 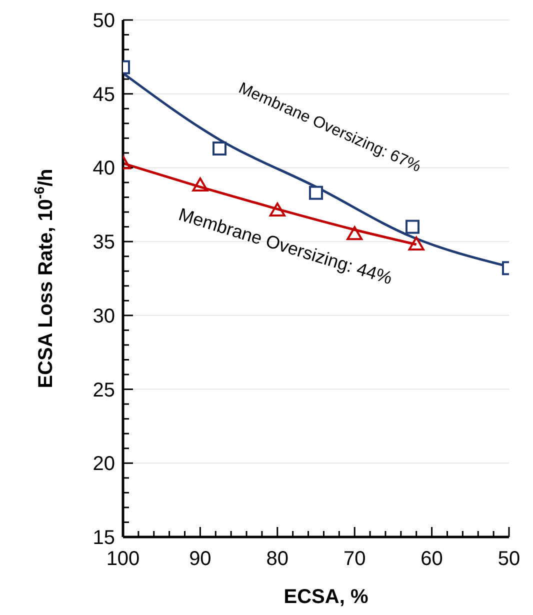 I want to click on y-tick-label: 35, so click(x=103, y=243).